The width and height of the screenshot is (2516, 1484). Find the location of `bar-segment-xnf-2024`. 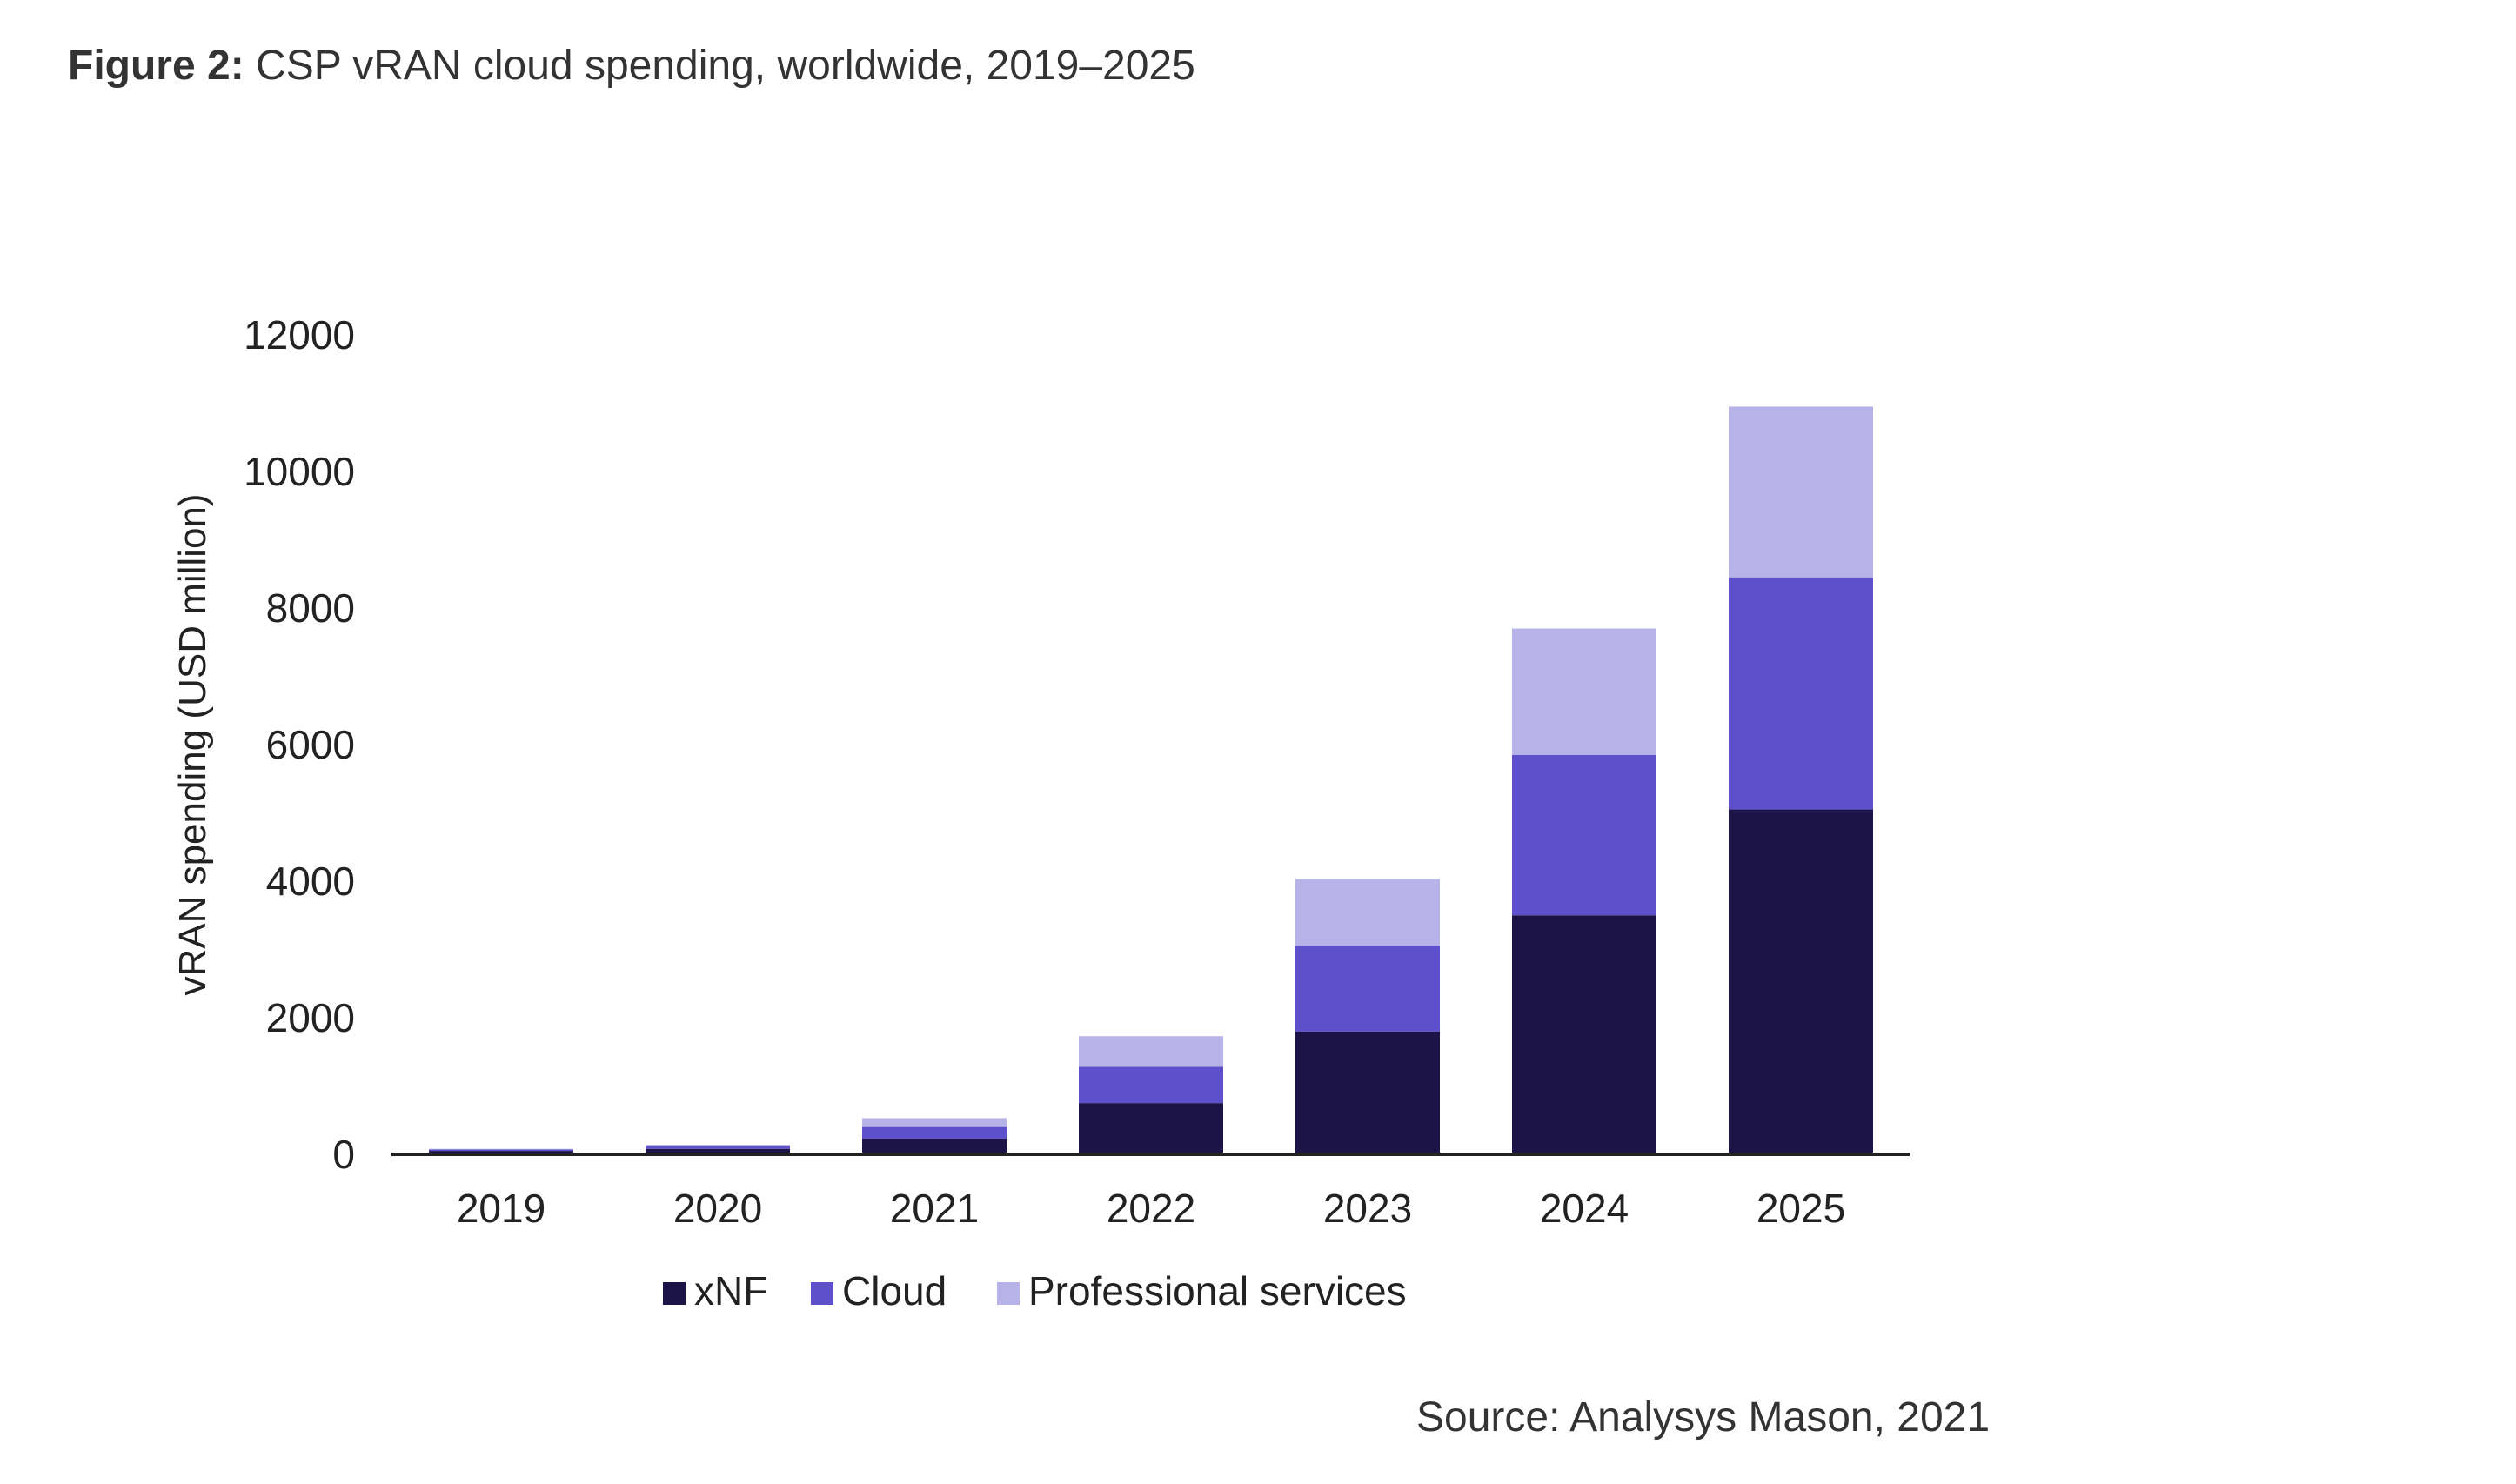

bar-segment-xnf-2024 is located at coordinates (1584, 1034).